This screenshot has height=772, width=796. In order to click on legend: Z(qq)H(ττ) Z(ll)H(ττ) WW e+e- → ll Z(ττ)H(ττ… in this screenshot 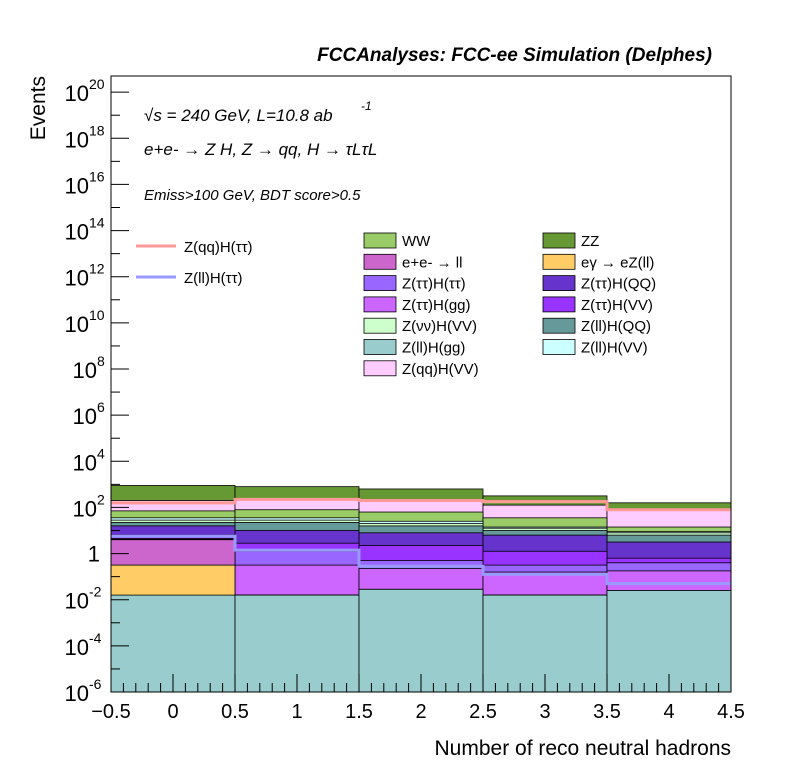, I will do `click(396, 305)`.